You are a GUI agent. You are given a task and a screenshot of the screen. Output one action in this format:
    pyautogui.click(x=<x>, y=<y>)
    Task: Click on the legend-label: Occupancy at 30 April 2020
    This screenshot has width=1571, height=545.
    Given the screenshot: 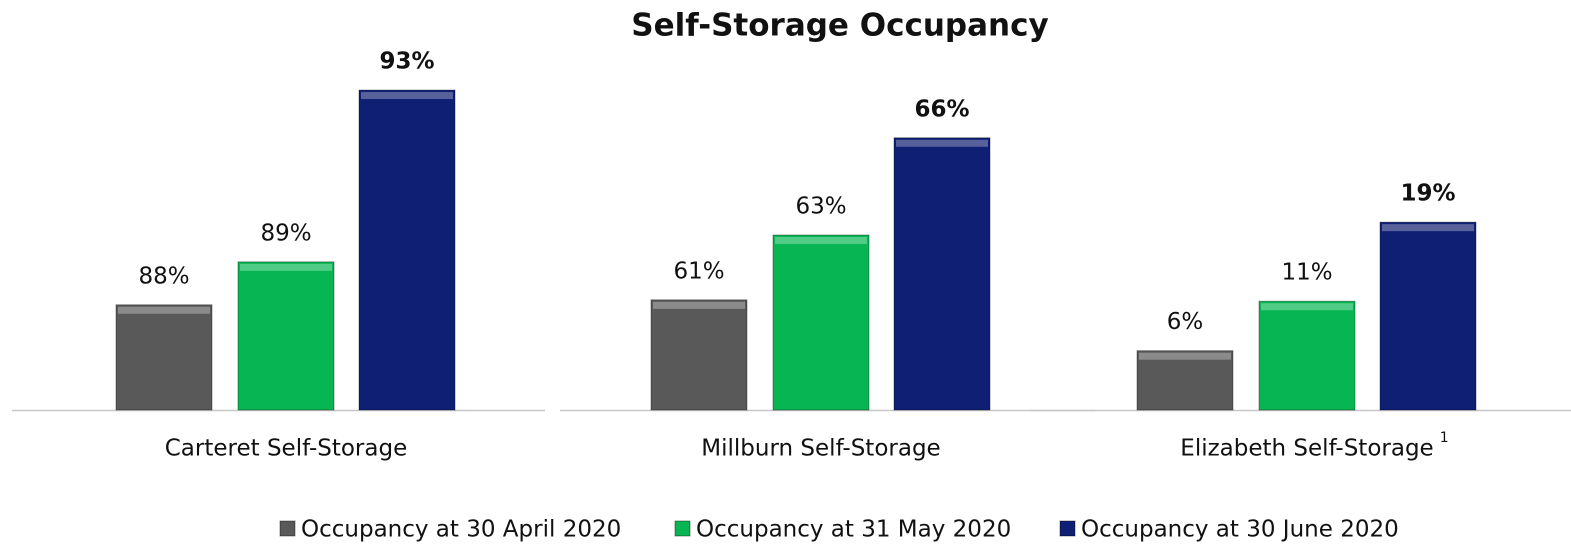 What is the action you would take?
    pyautogui.click(x=461, y=530)
    